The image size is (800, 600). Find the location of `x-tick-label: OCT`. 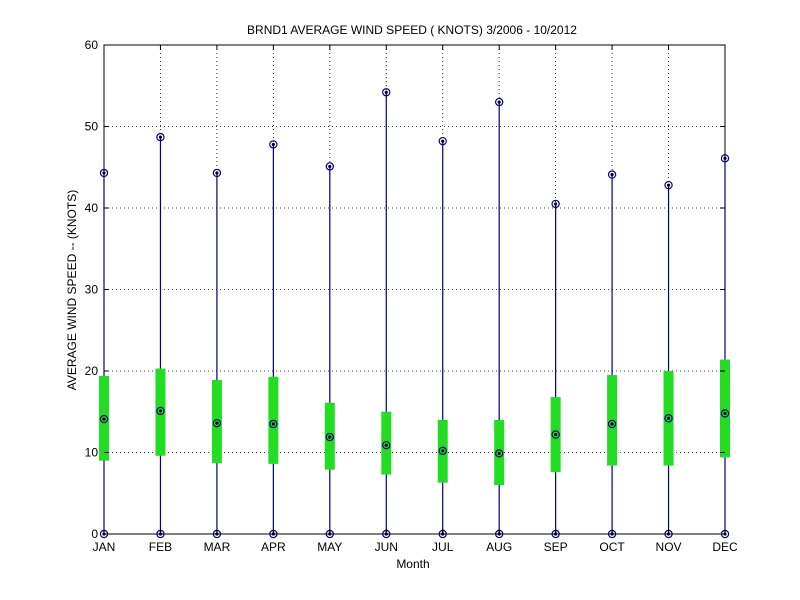

x-tick-label: OCT is located at coordinates (612, 547).